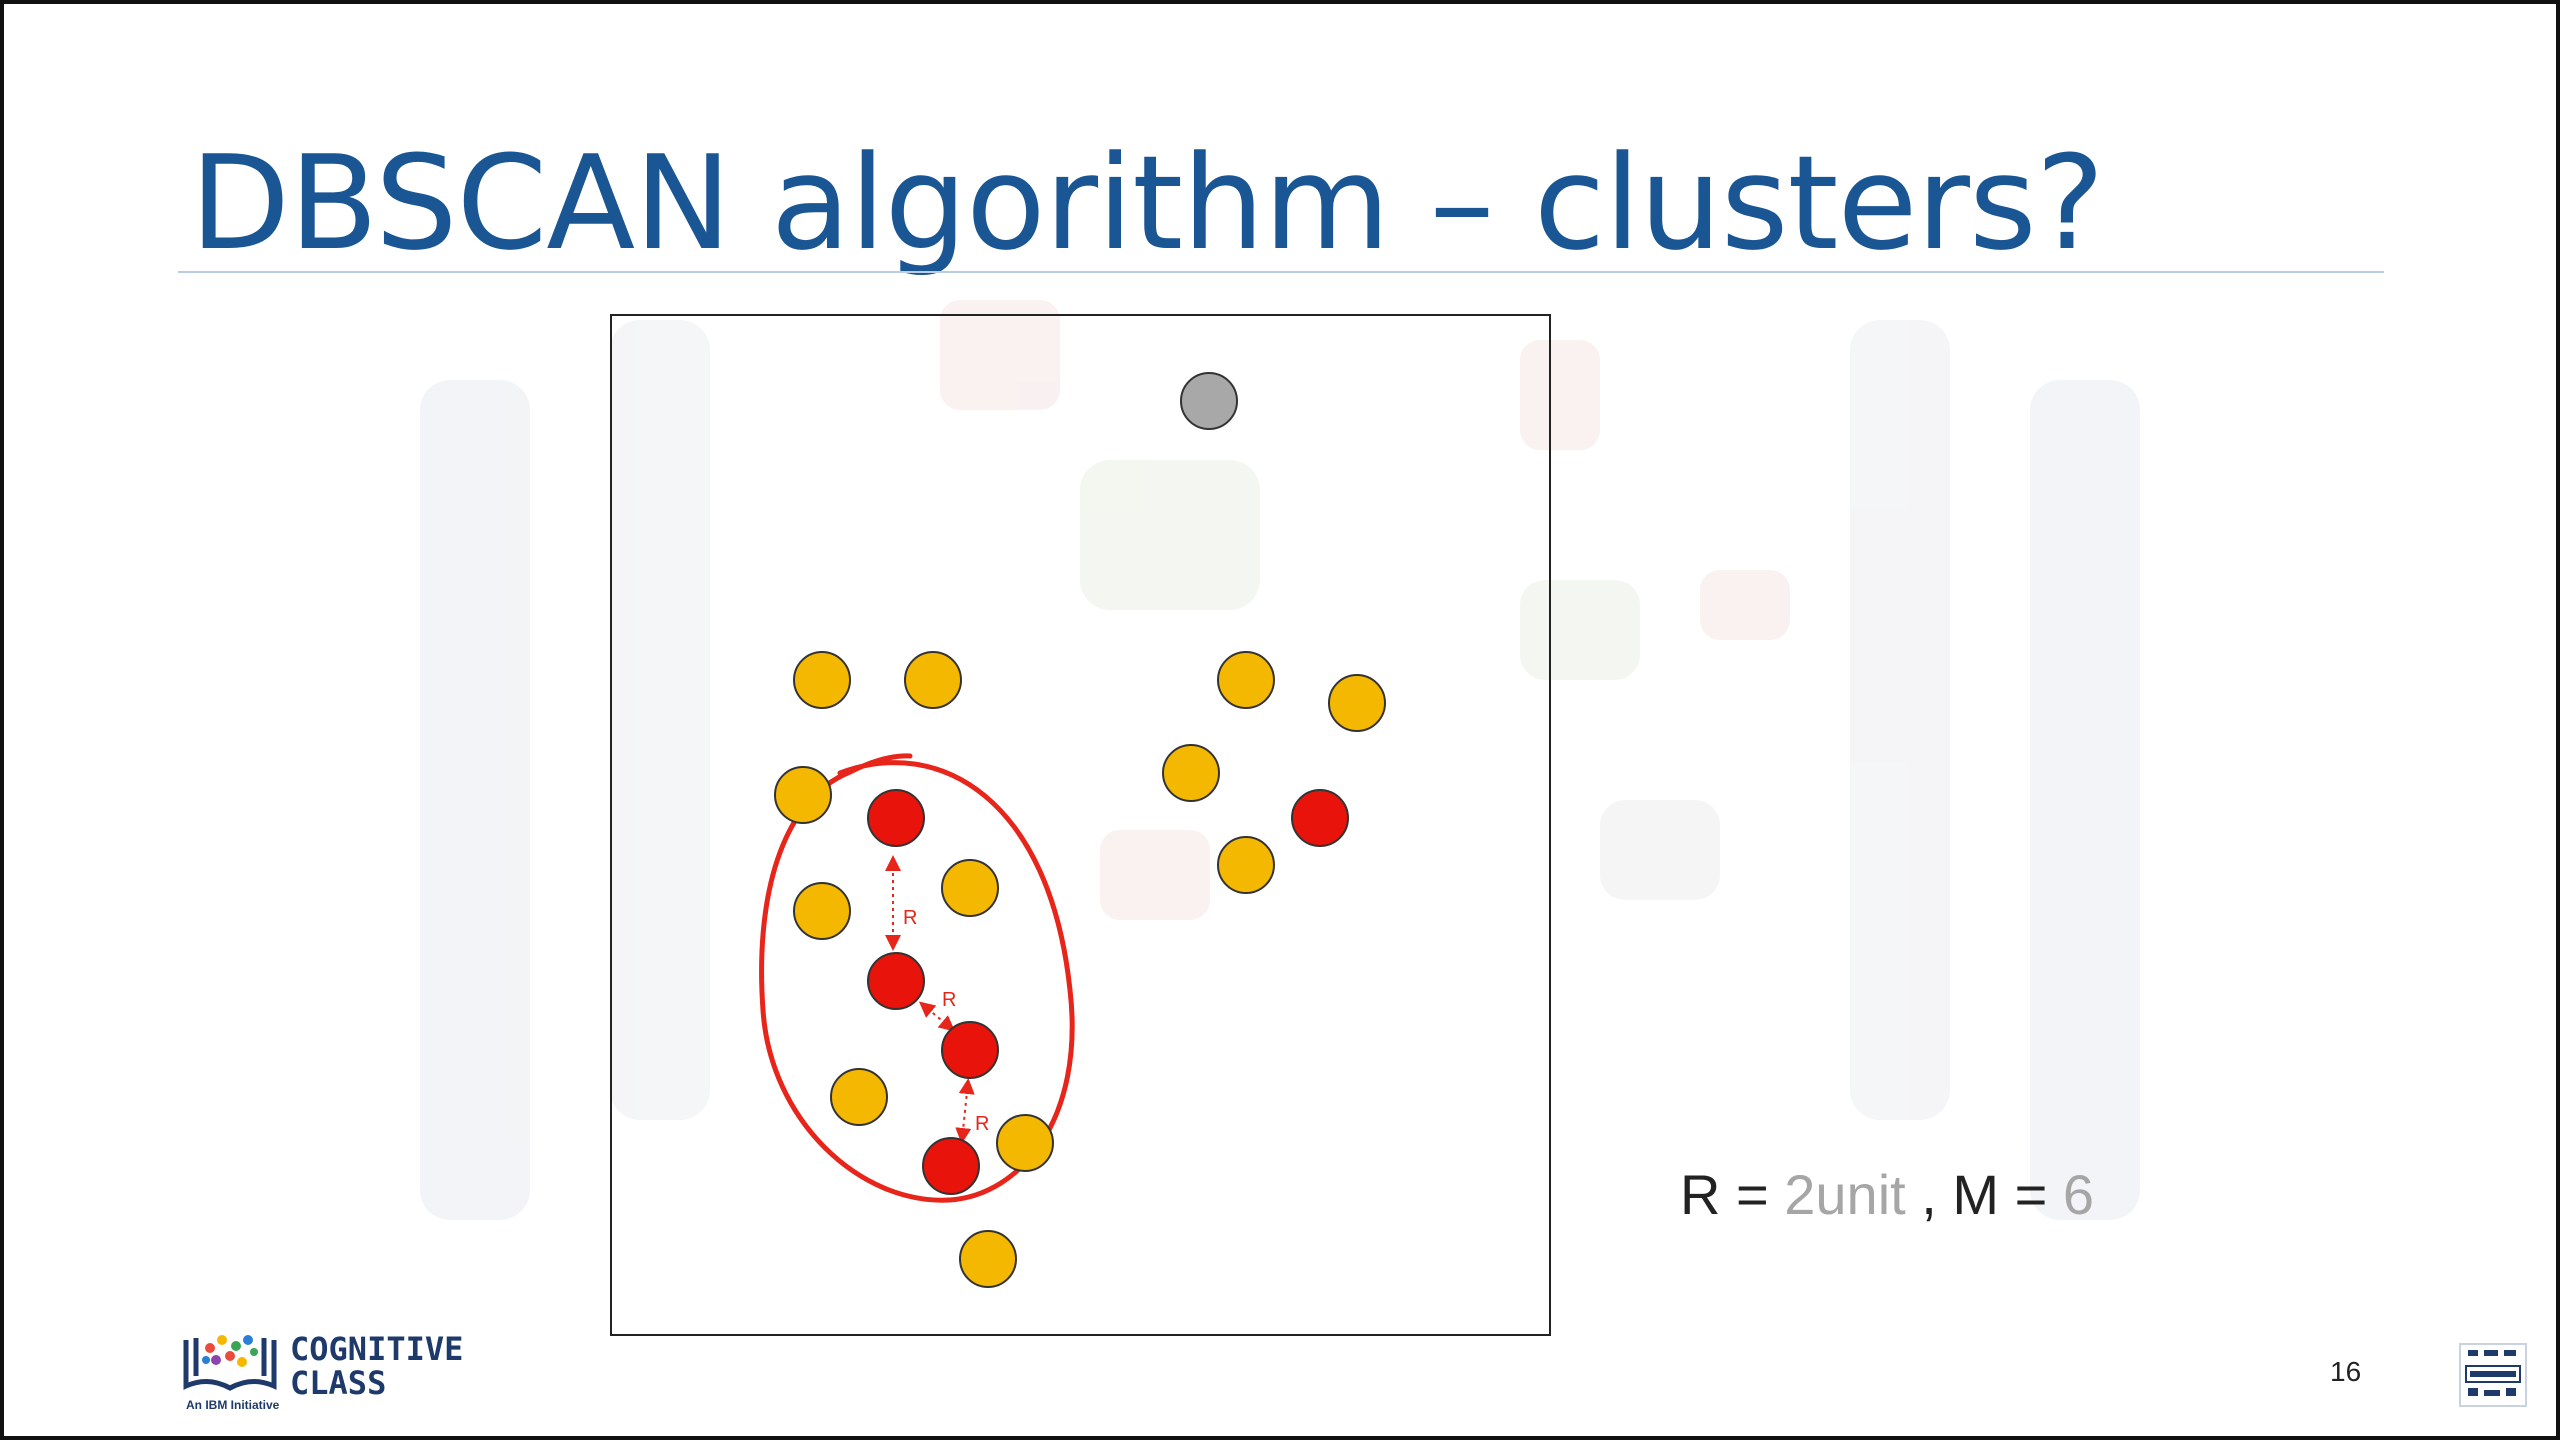 This screenshot has height=1440, width=2560. What do you see at coordinates (1108, 992) in the screenshot?
I see `core-points` at bounding box center [1108, 992].